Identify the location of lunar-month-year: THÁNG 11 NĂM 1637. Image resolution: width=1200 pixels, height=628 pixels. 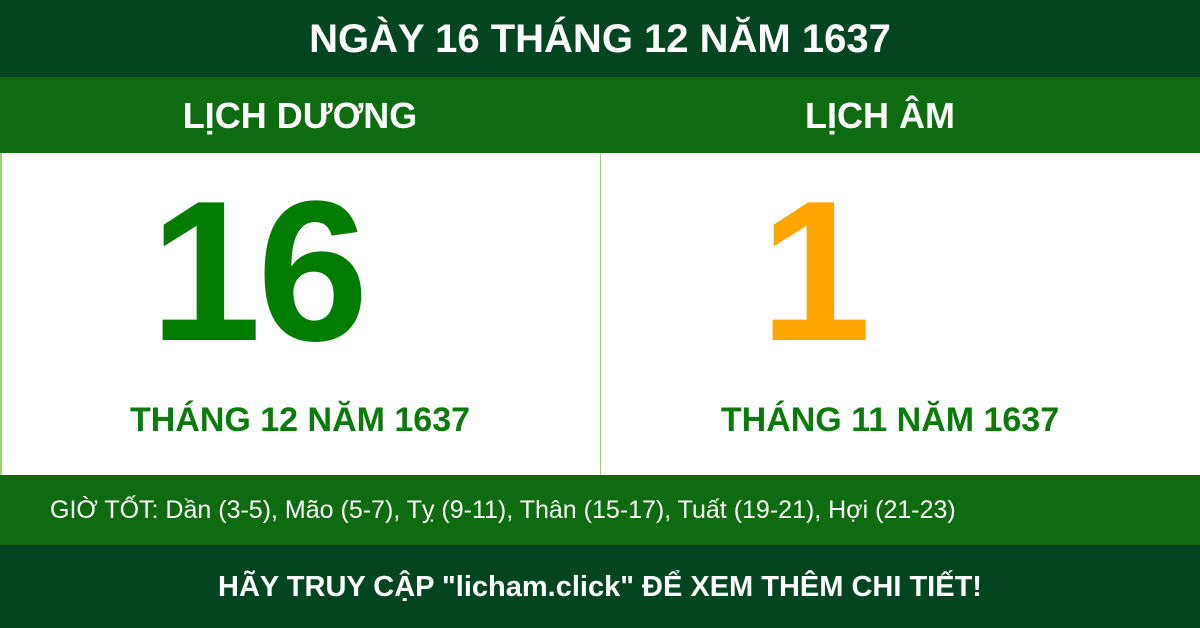
(890, 420).